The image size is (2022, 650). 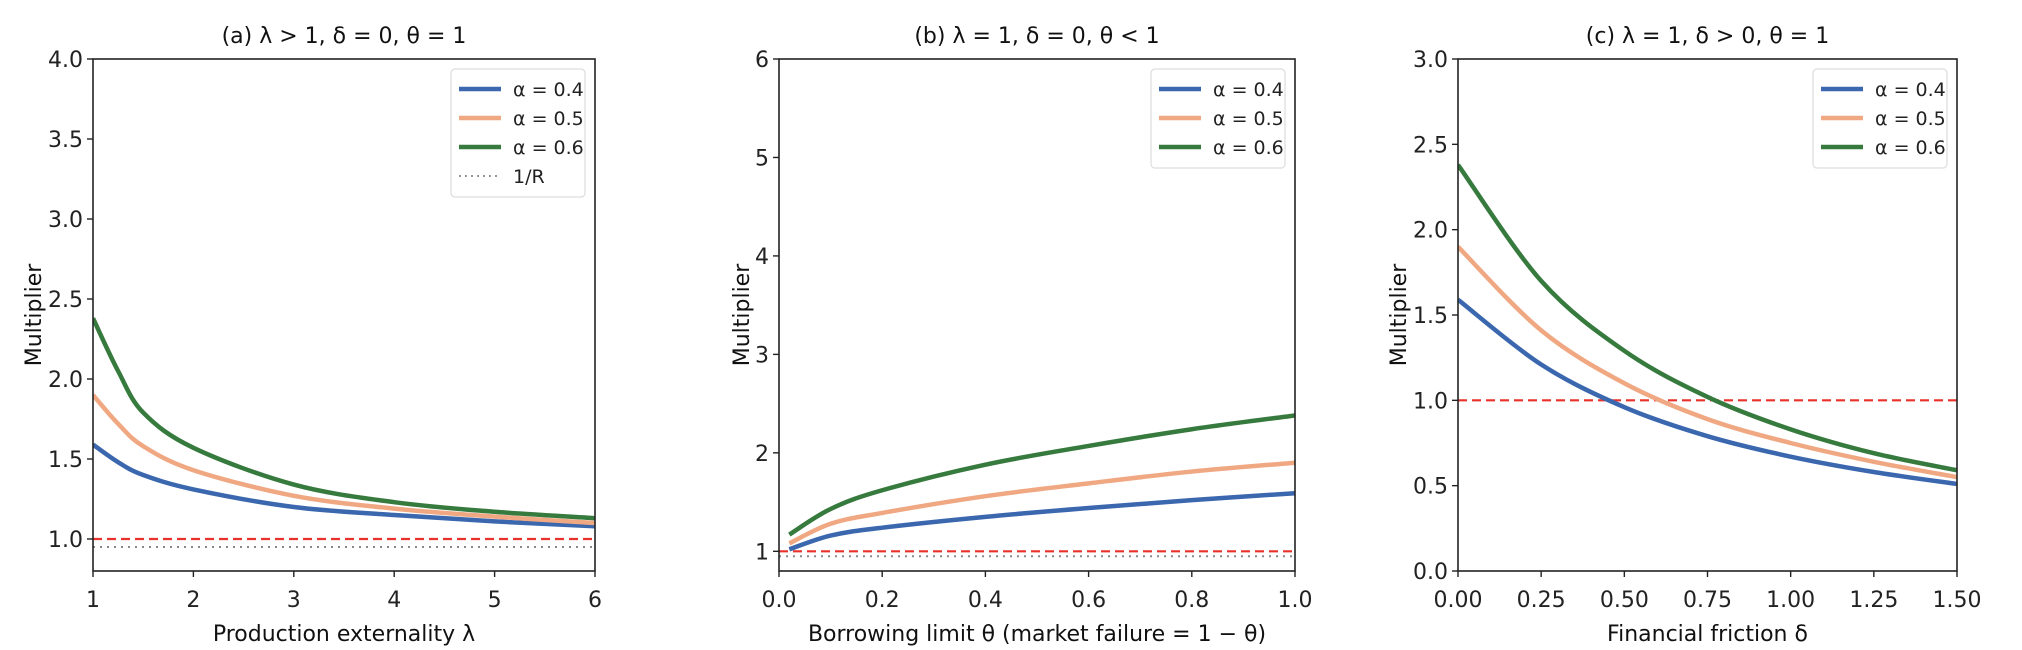 What do you see at coordinates (529, 177) in the screenshot?
I see `legend-label-3: 1/R` at bounding box center [529, 177].